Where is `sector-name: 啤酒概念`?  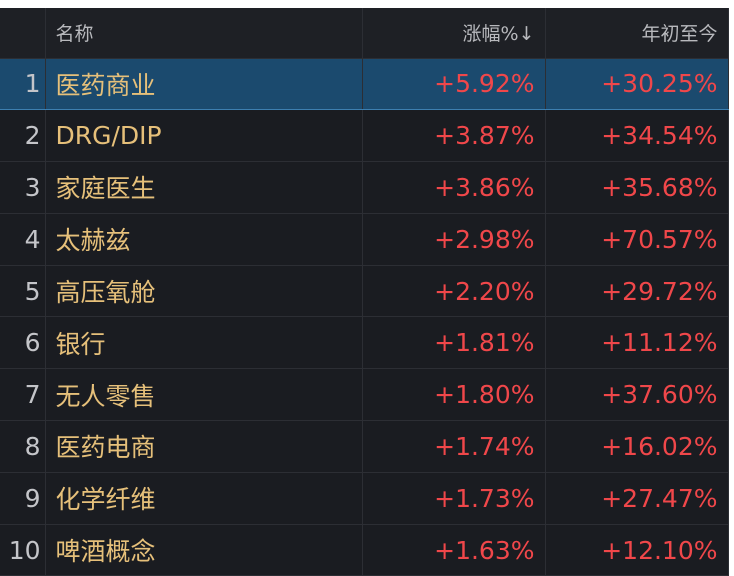
sector-name: 啤酒概念 is located at coordinates (204, 550).